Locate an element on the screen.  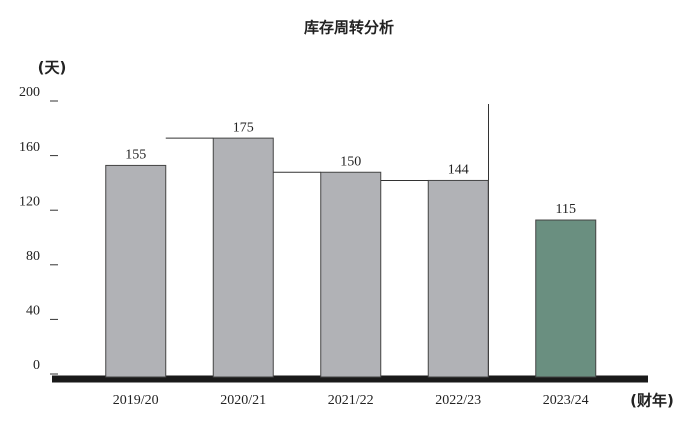
x-tick-label: 2020/21 is located at coordinates (243, 400).